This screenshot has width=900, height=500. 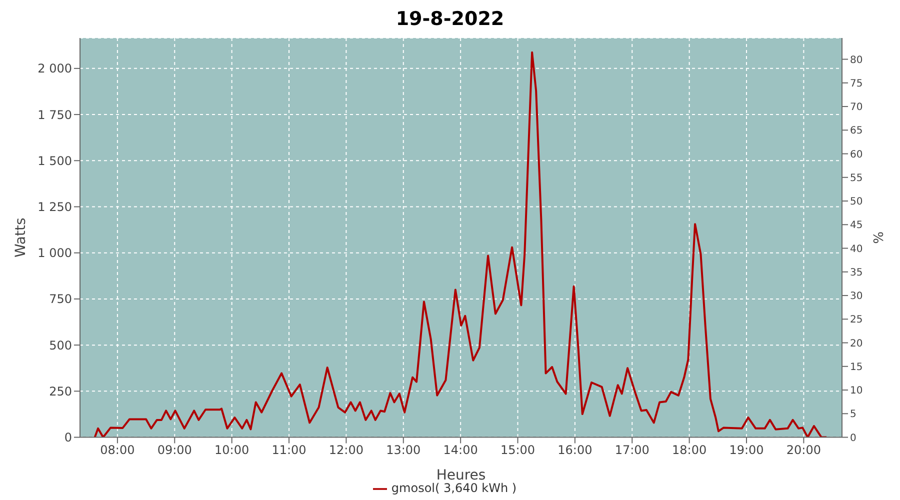 What do you see at coordinates (232, 449) in the screenshot?
I see `x-tick-label: 10:00` at bounding box center [232, 449].